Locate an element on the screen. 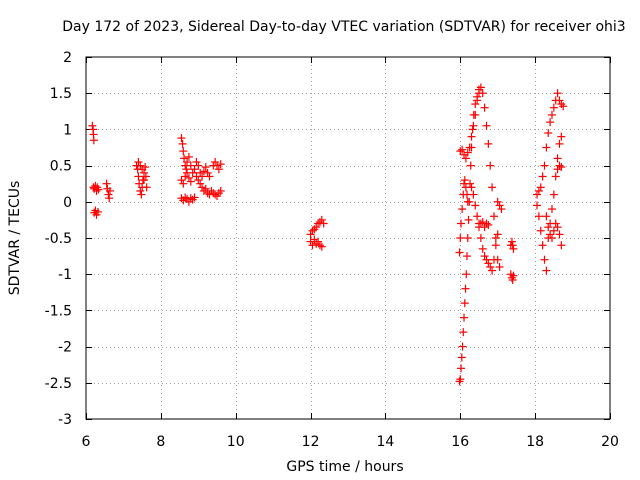 The image size is (640, 480). y-tick-label: 2 is located at coordinates (67, 58).